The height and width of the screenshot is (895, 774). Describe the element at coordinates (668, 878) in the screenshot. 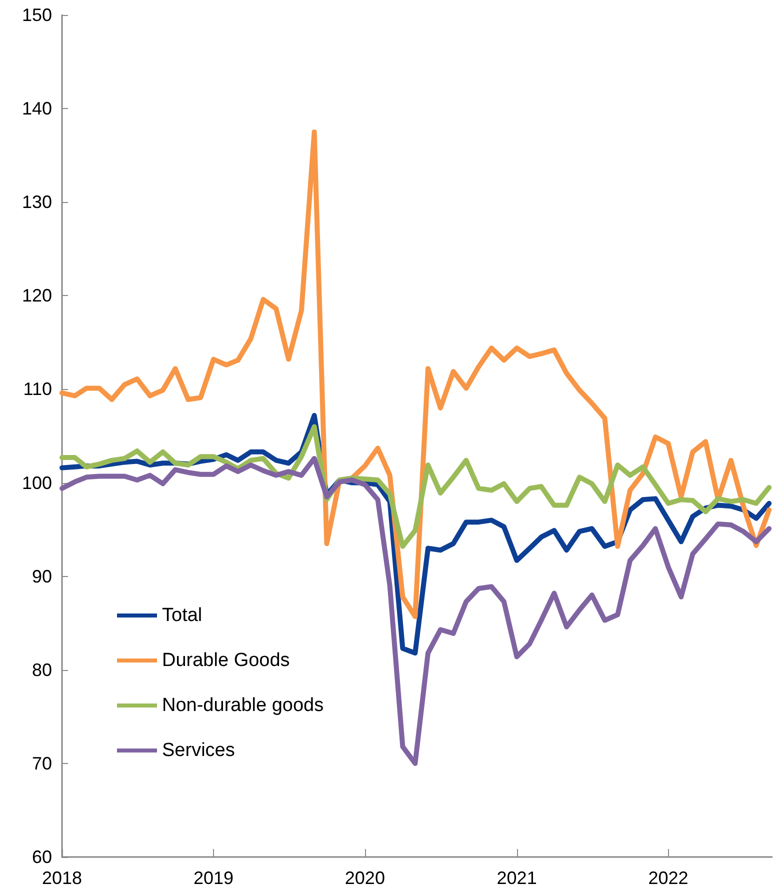

I see `x-tick-label: 2022` at that location.